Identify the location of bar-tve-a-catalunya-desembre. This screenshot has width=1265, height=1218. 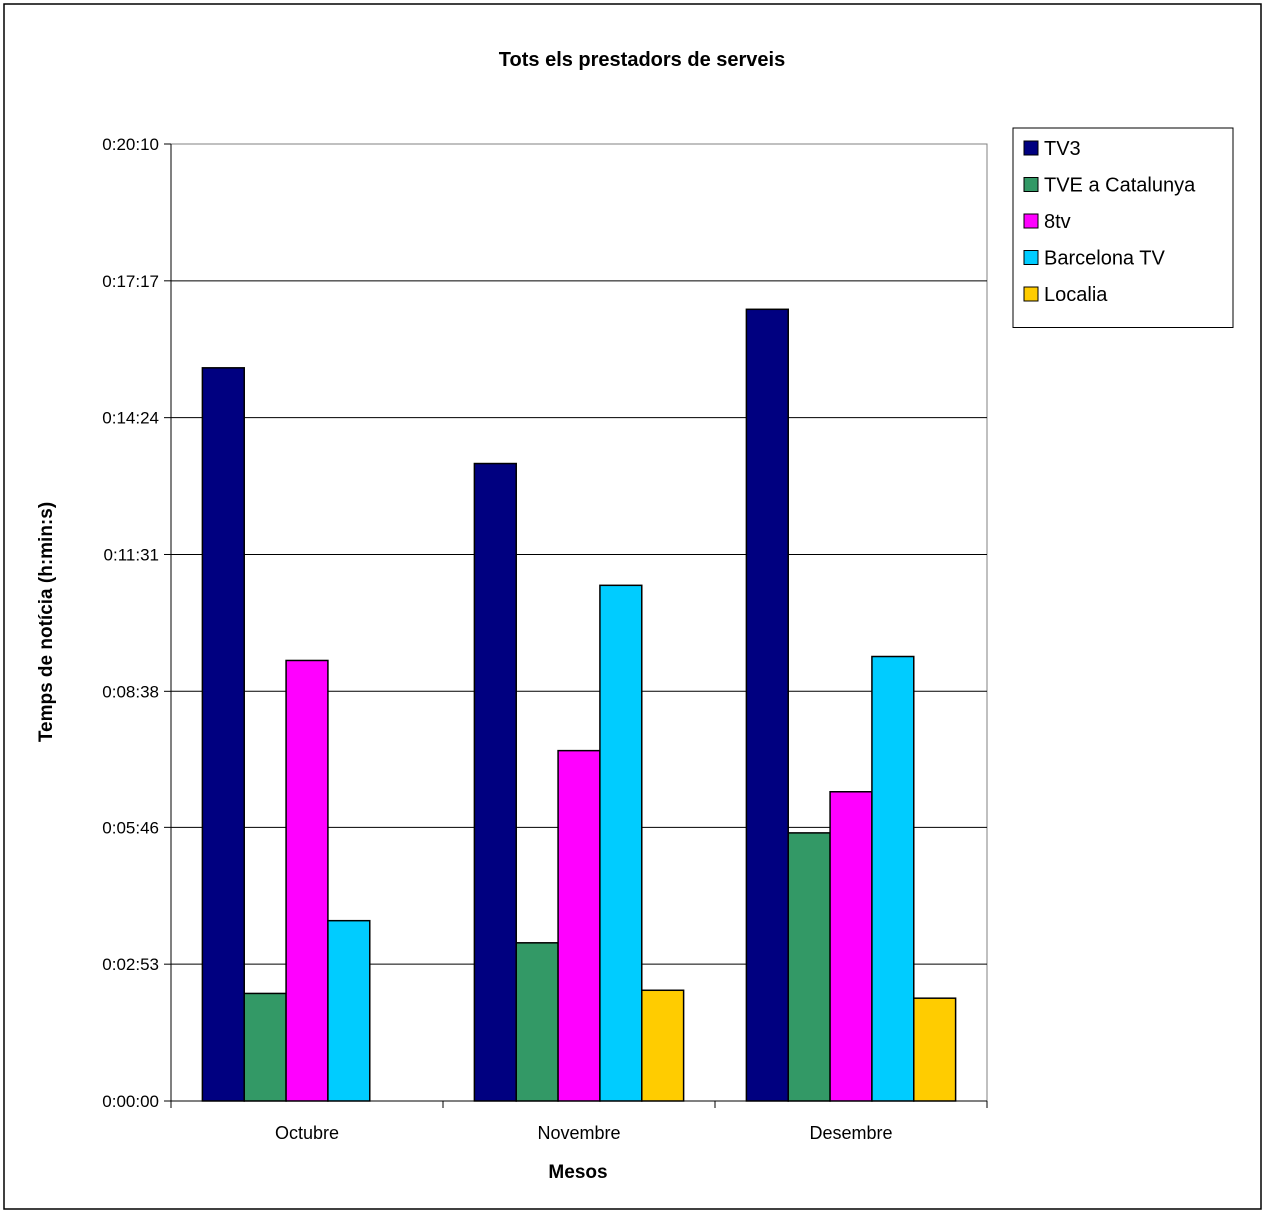
(809, 967).